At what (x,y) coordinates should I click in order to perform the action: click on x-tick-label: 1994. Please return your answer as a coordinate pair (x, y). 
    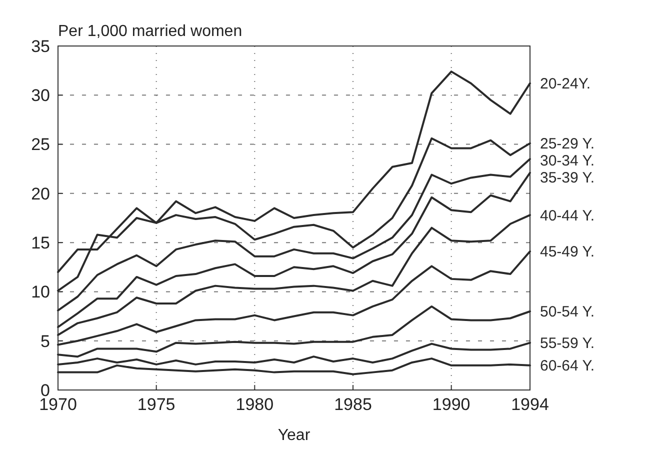
    Looking at the image, I should click on (530, 404).